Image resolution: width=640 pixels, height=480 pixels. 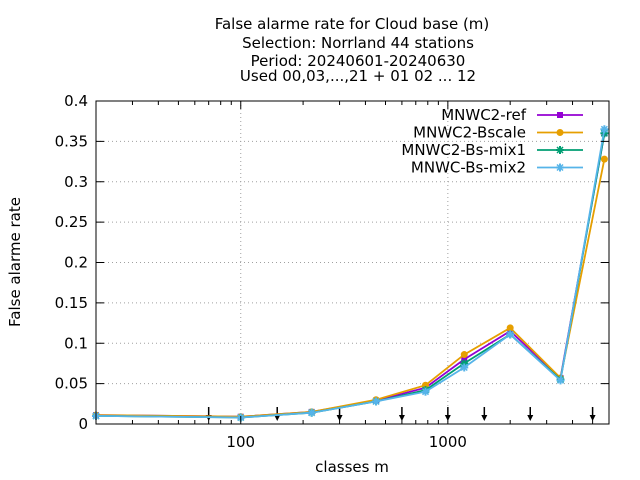 I want to click on y-tick-label: 0.4, so click(x=76, y=101).